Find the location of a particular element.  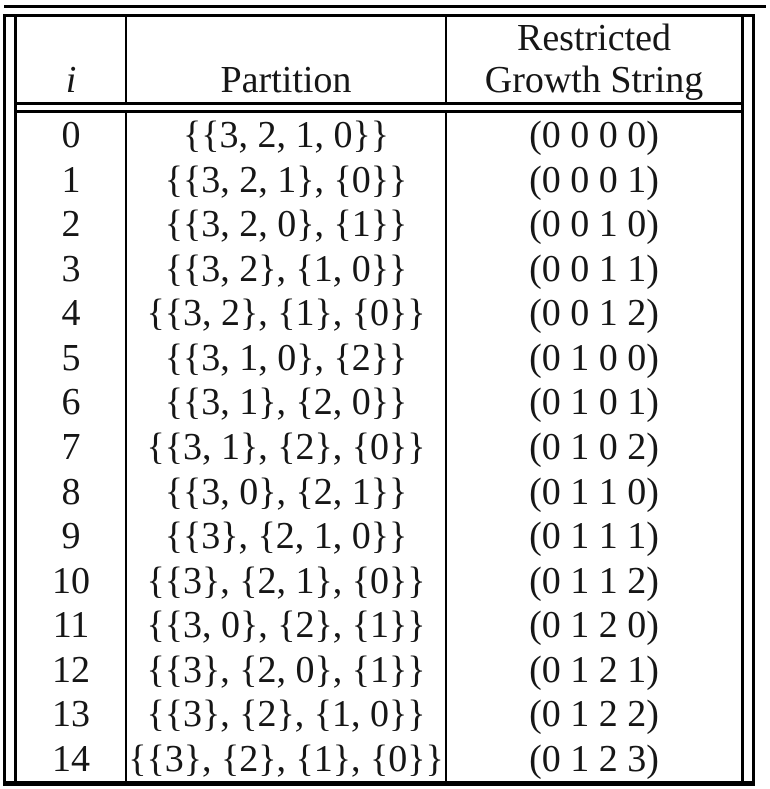

cell-index: 13 is located at coordinates (72, 714).